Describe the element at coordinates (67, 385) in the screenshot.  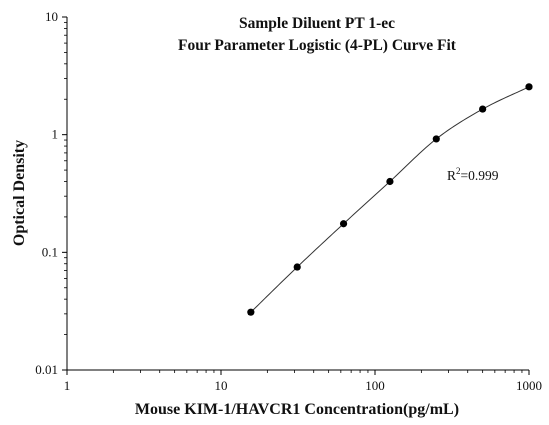
I see `x-tick-label: 1` at that location.